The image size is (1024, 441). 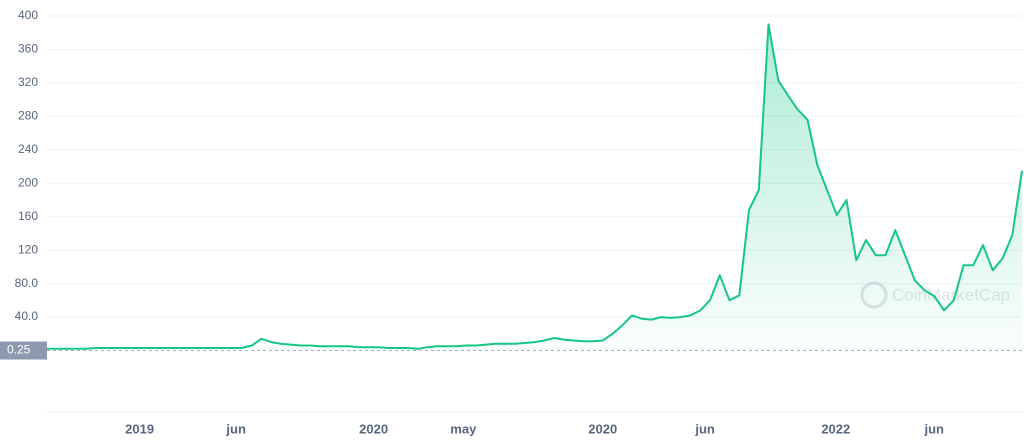 I want to click on y-tick-label: 80.0, so click(x=27, y=283).